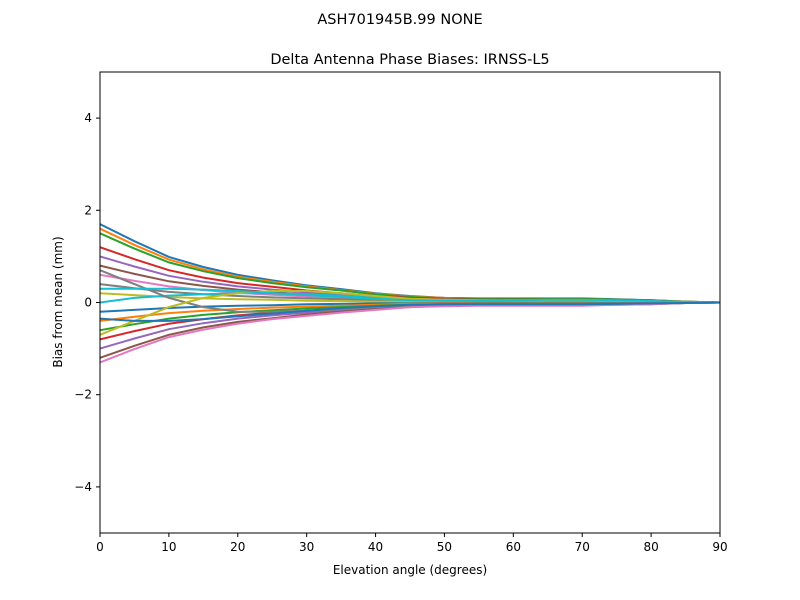 The image size is (800, 600). I want to click on x-tick-label: 40, so click(375, 547).